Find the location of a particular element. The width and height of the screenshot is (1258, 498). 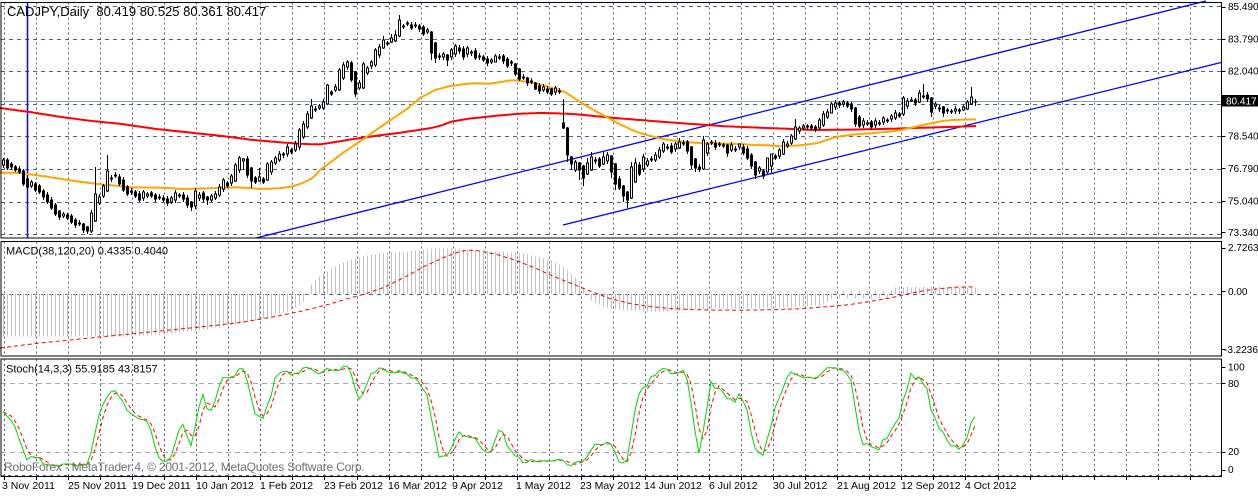

svg-text: 78.540 is located at coordinates (1243, 136).